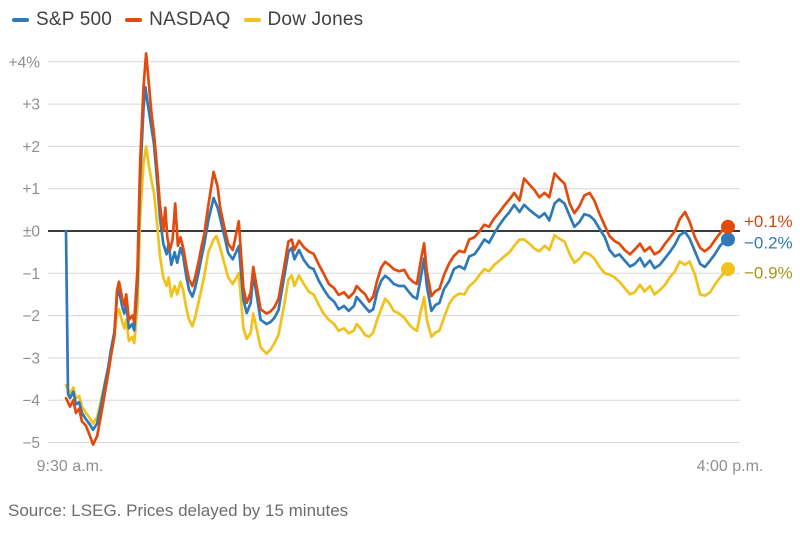  I want to click on series-end-dot-nasdaq, so click(728, 226).